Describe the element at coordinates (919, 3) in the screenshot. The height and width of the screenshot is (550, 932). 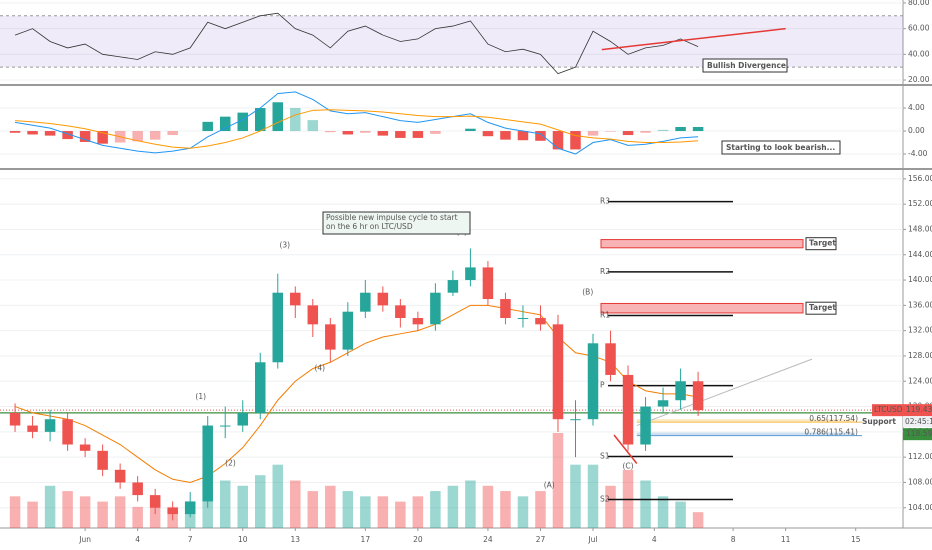
I see `y-tick-label: 80.00` at that location.